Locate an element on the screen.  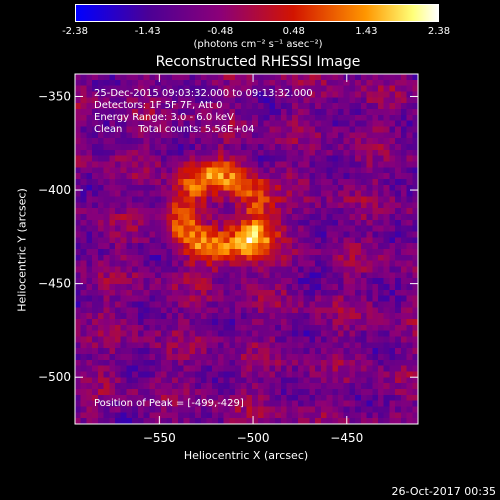
annotation-energy-range: Energy Range: 3.0 - 6.0 keV is located at coordinates (164, 117).